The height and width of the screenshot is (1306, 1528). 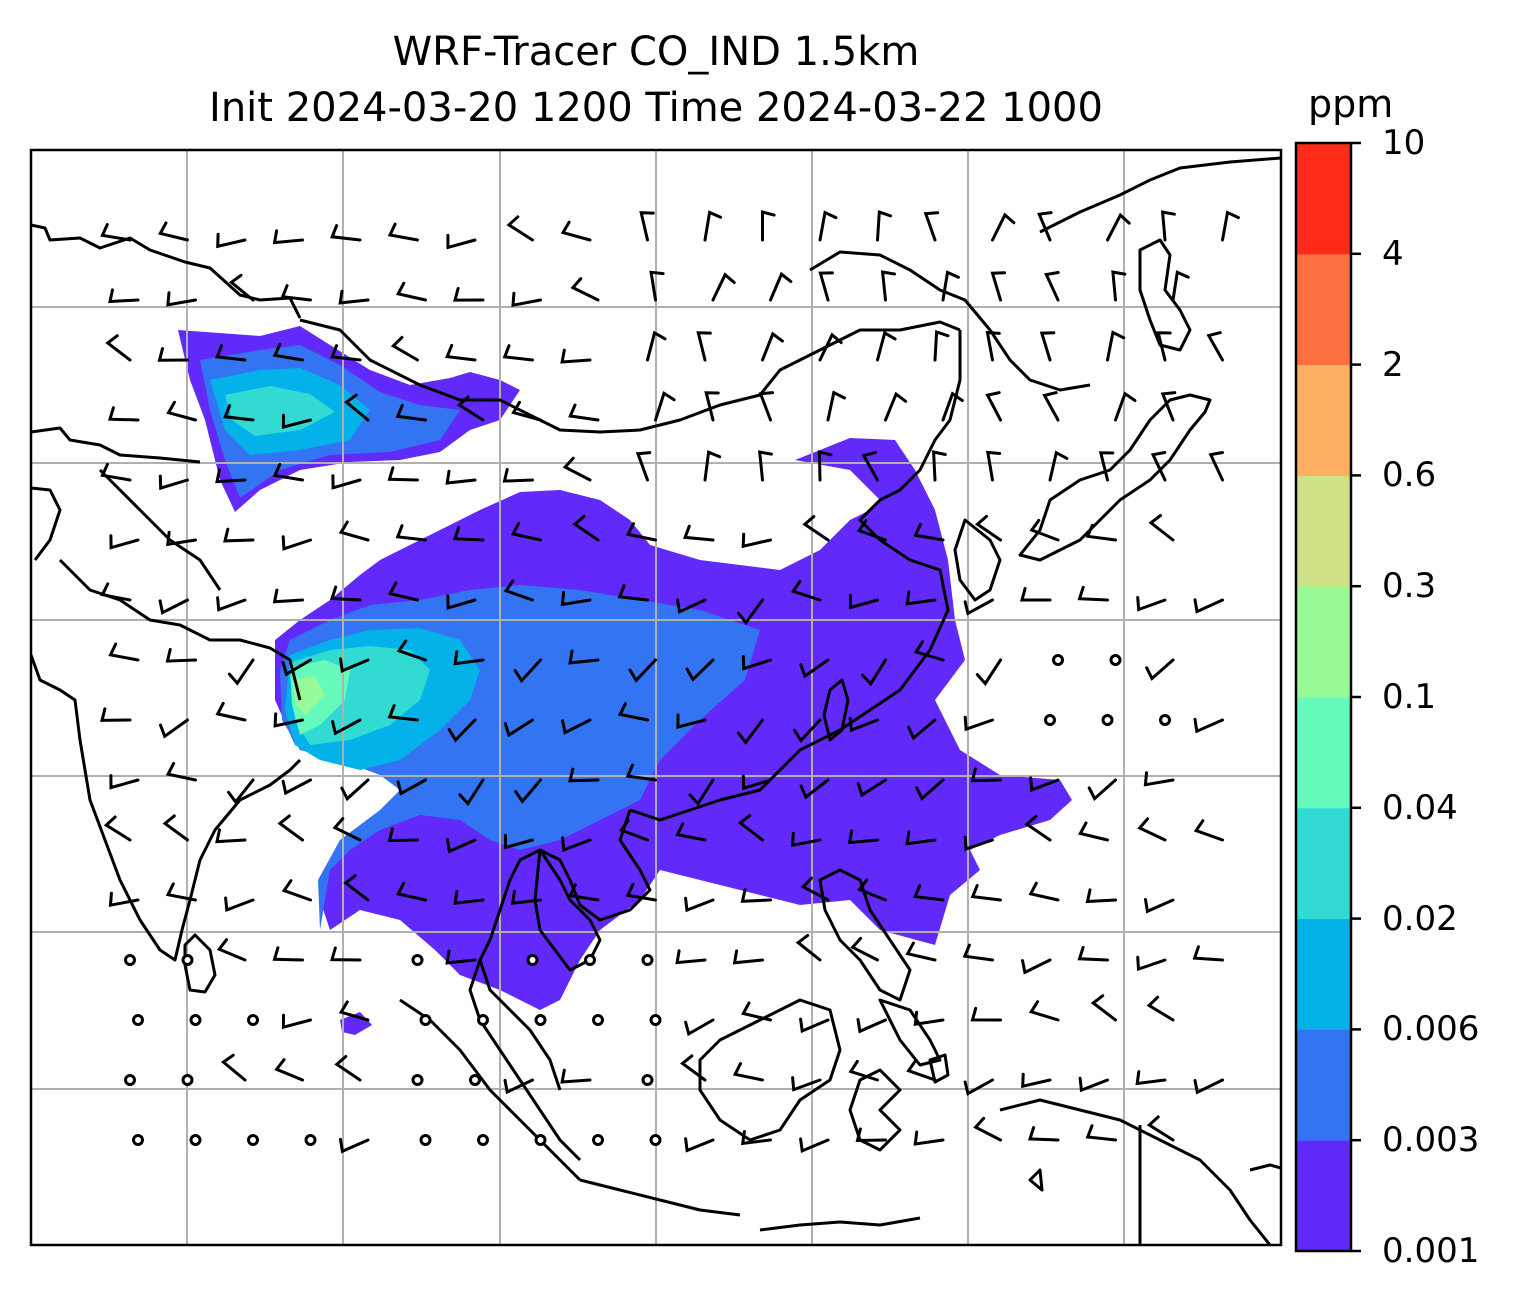 I want to click on colorbar-segment, so click(x=1323, y=1085).